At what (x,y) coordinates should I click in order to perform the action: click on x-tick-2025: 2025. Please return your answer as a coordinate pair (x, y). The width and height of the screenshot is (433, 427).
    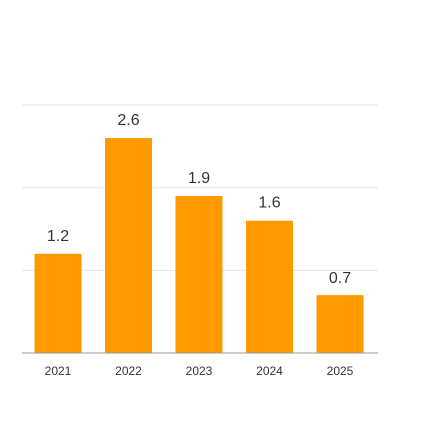
    Looking at the image, I should click on (340, 371).